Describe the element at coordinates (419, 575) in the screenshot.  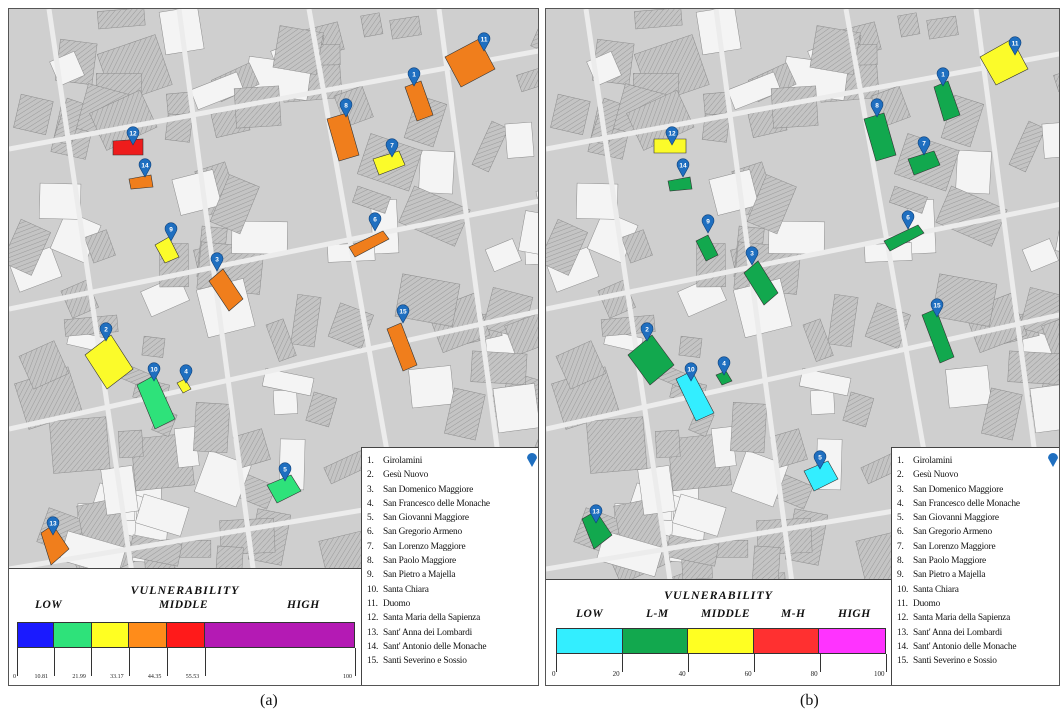
I see `church-name: San Pietro a Majella` at that location.